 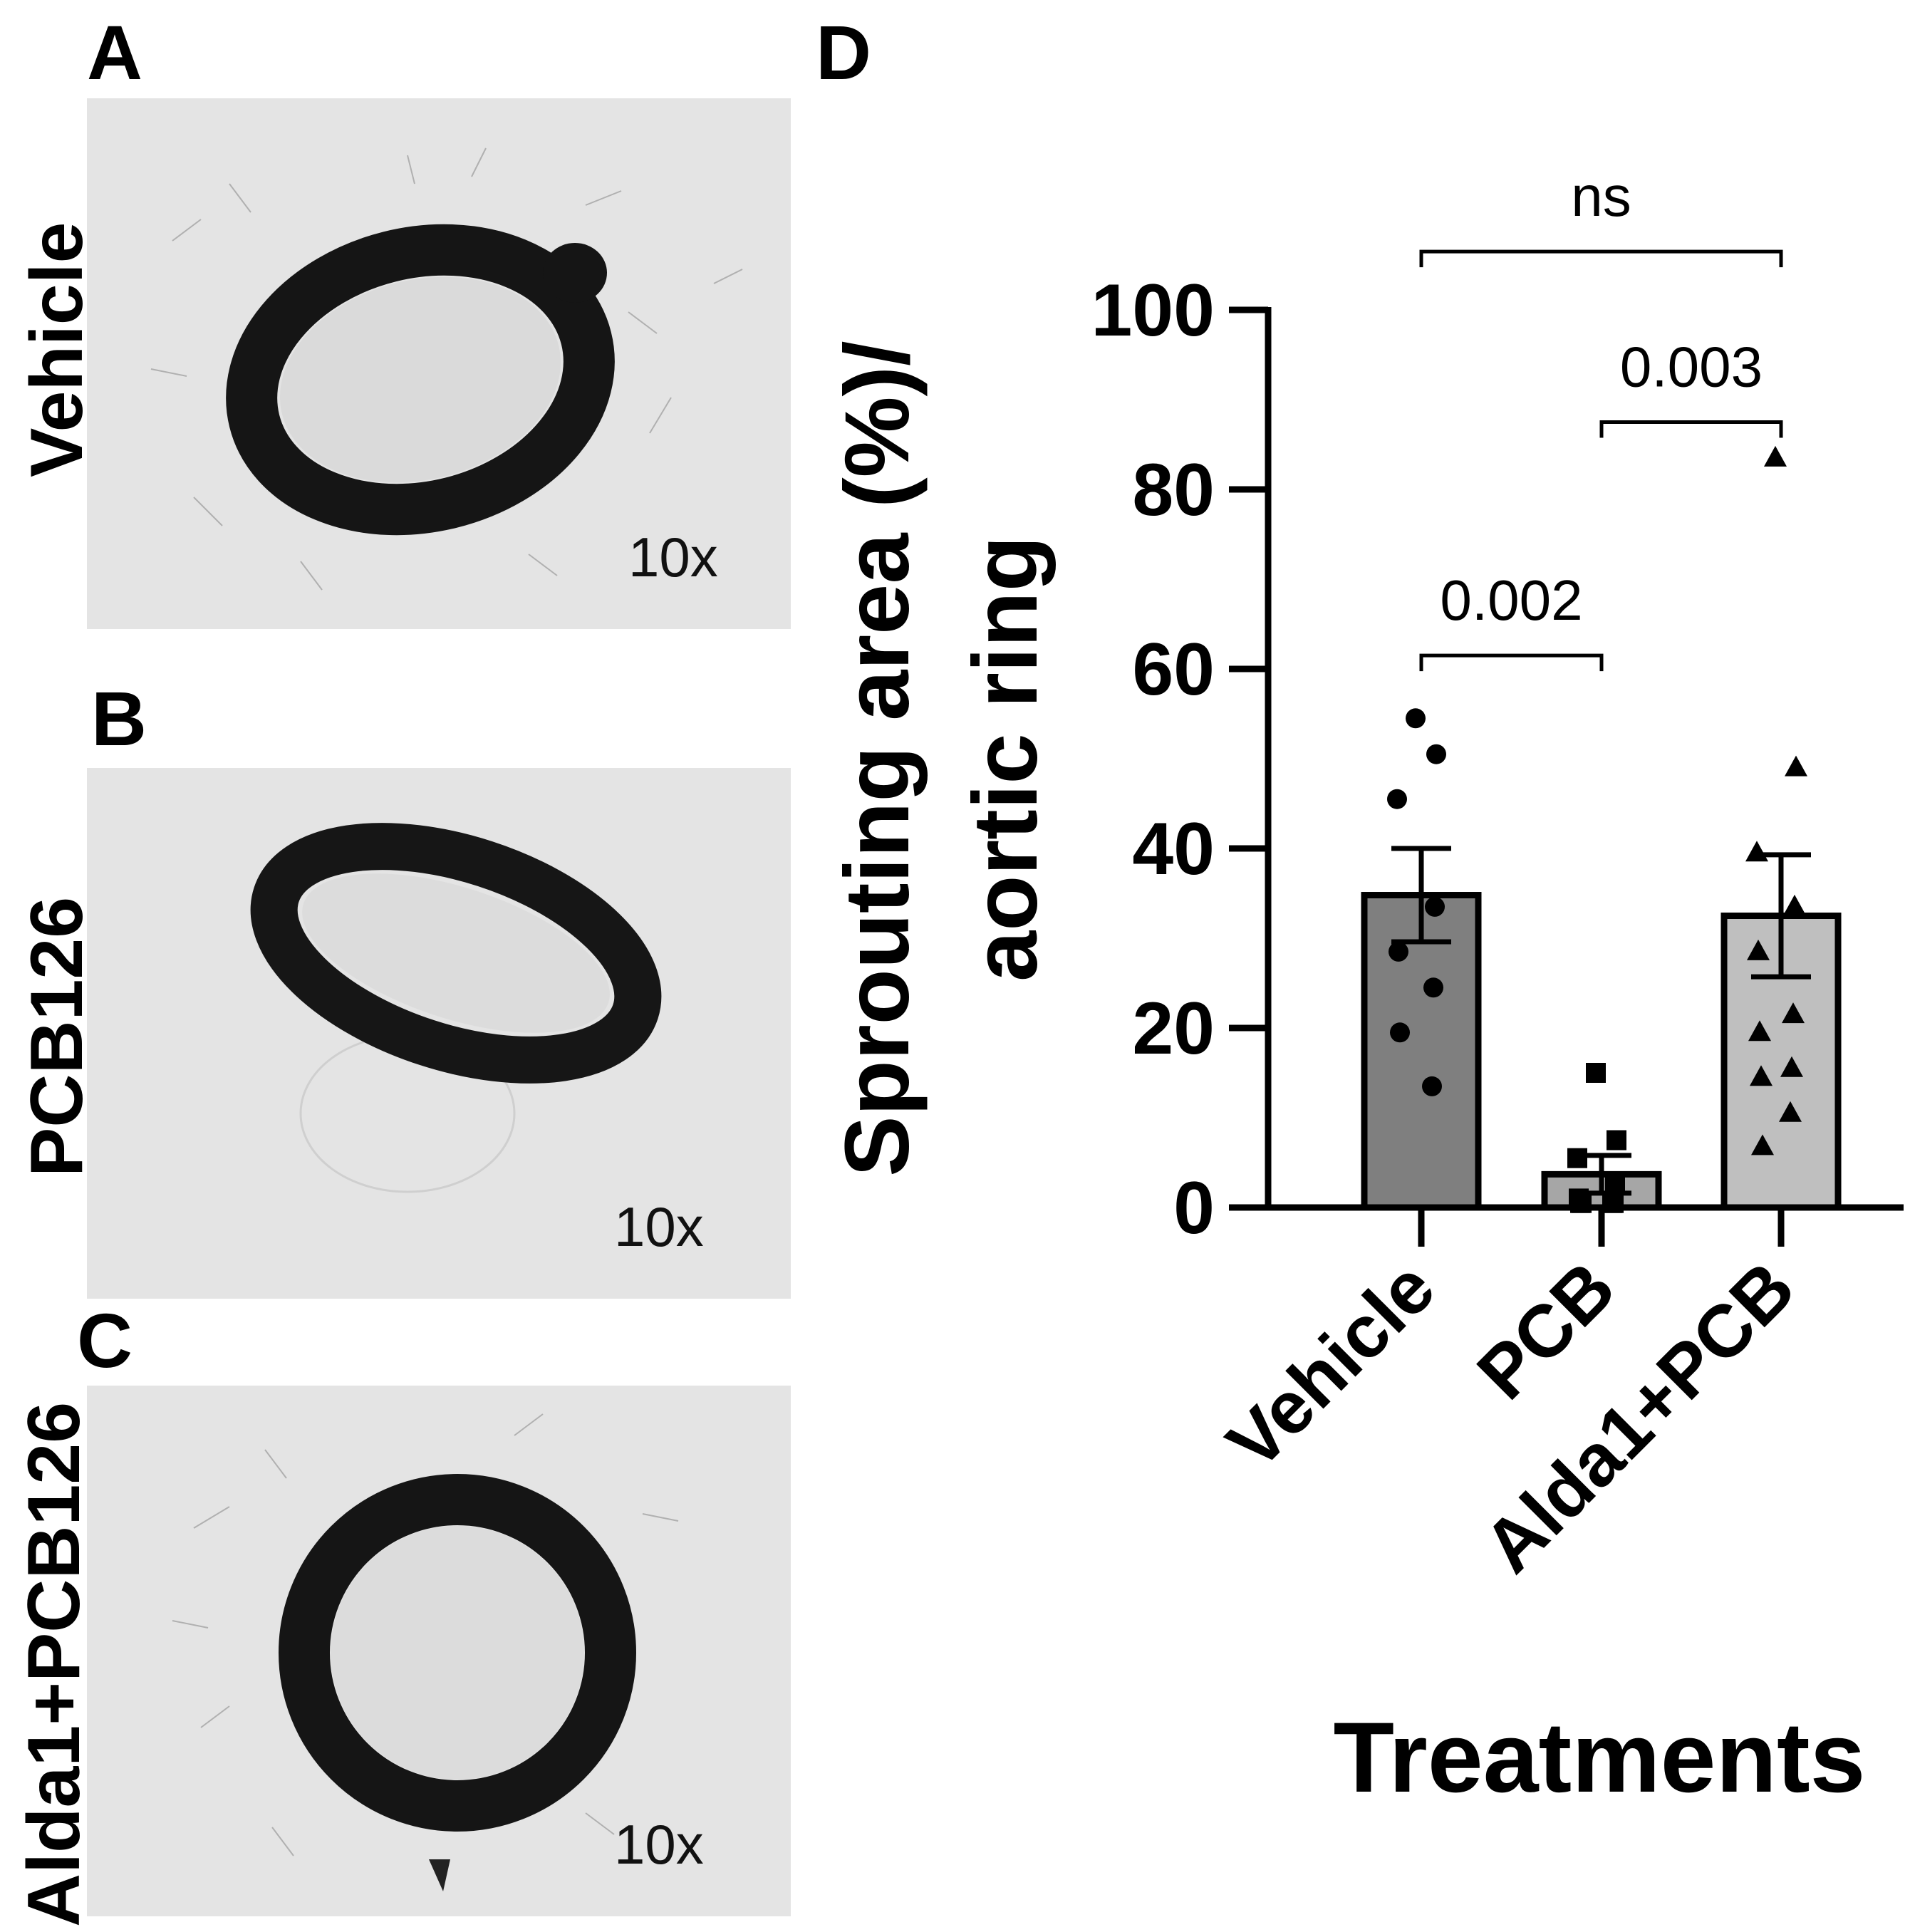 What do you see at coordinates (1332, 1365) in the screenshot?
I see `x-tick-label-1: Vehicle` at bounding box center [1332, 1365].